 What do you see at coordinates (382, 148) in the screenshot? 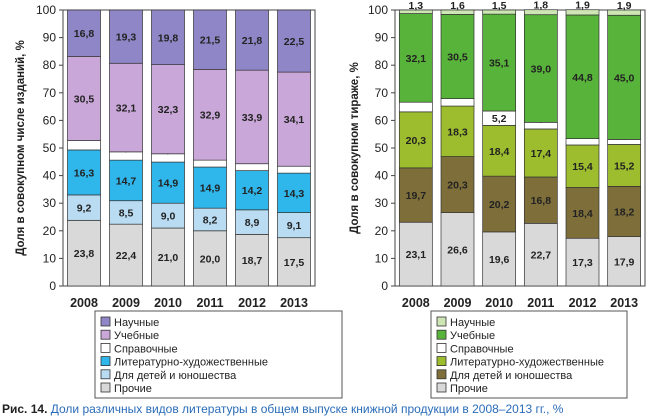
I see `y-tick-label: 50` at bounding box center [382, 148].